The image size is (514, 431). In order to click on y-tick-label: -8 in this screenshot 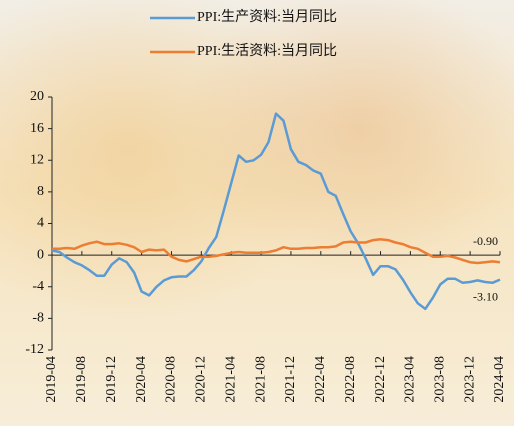, I will do `click(38, 318)`.